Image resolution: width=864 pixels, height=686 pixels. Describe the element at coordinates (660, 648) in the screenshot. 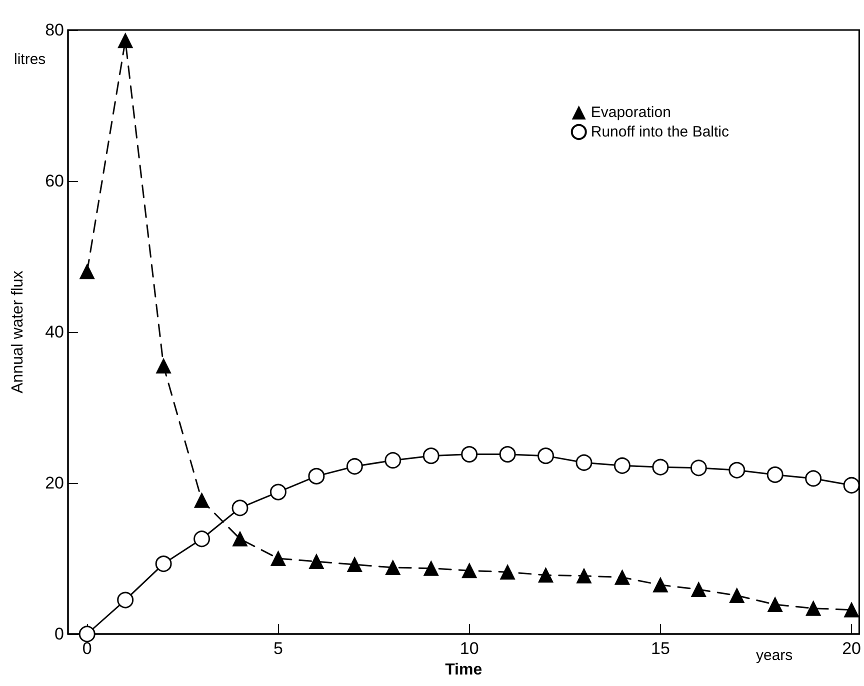

I see `x-tick-label: 15` at that location.